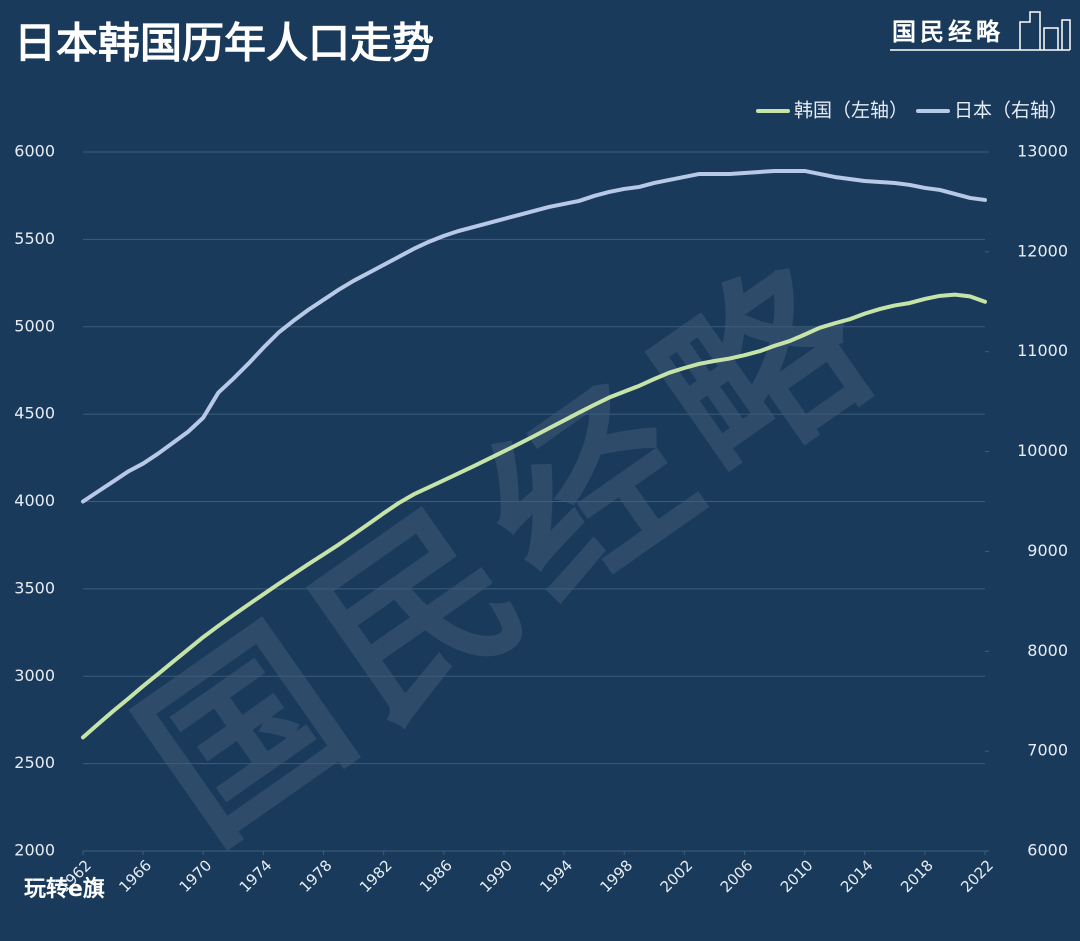 Image resolution: width=1080 pixels, height=941 pixels. I want to click on y-tick-label: 3500, so click(34, 587).